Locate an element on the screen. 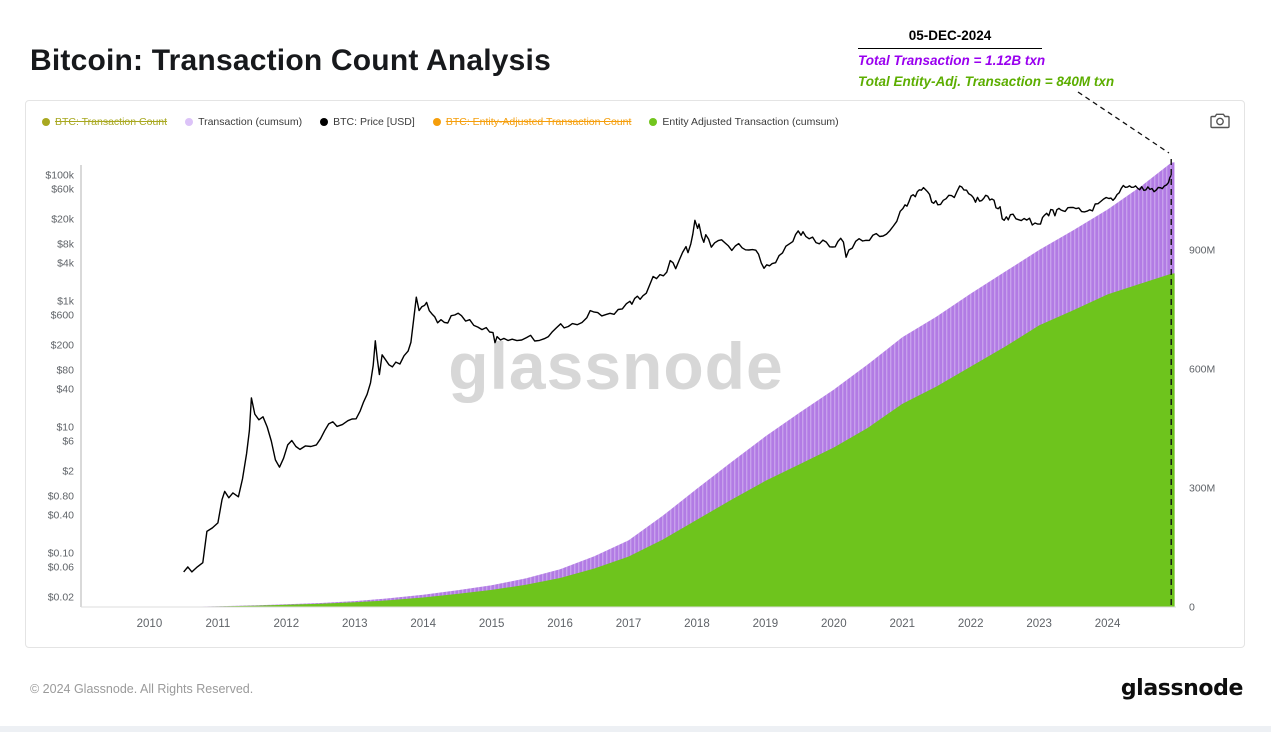 This screenshot has width=1271, height=732. x-axis-tick: 2021 is located at coordinates (902, 624).